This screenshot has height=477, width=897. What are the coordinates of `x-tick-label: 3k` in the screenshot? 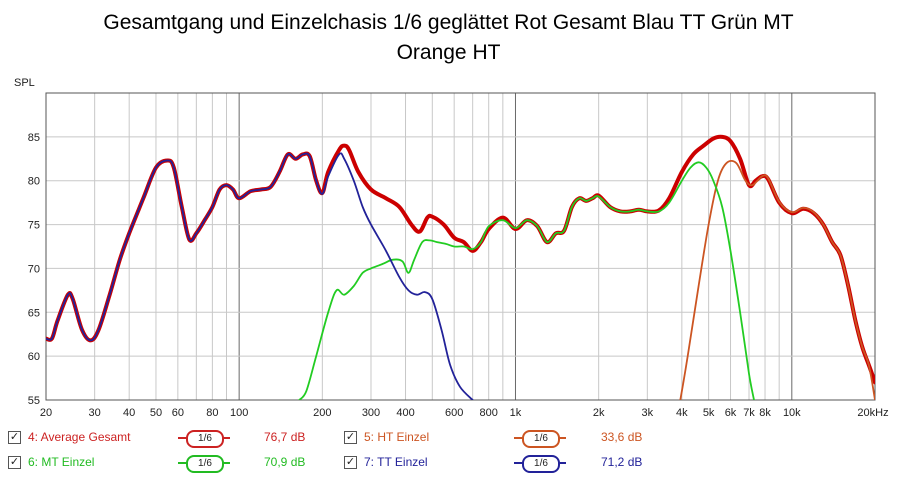 It's located at (648, 413).